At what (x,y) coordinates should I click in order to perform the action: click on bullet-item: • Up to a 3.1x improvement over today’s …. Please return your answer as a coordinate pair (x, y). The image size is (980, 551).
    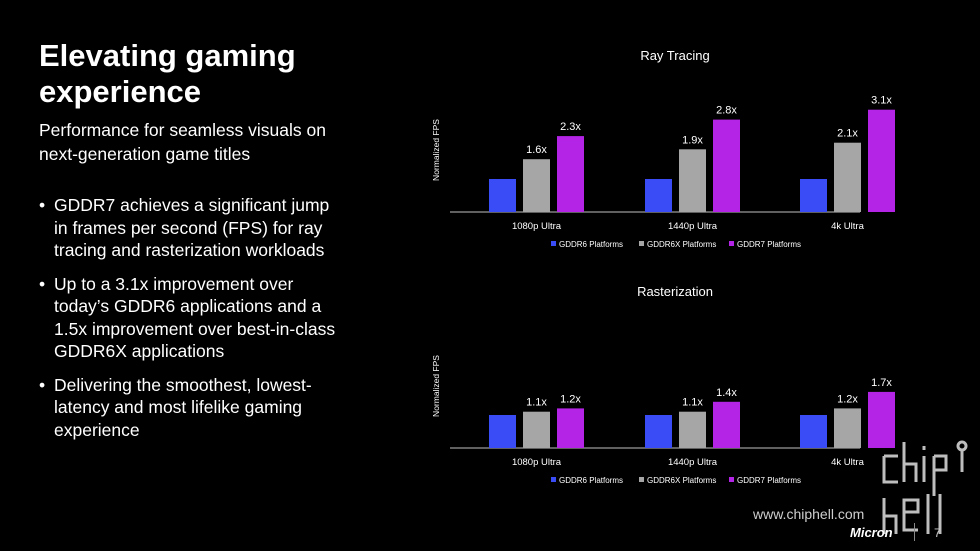
    Looking at the image, I should click on (189, 318).